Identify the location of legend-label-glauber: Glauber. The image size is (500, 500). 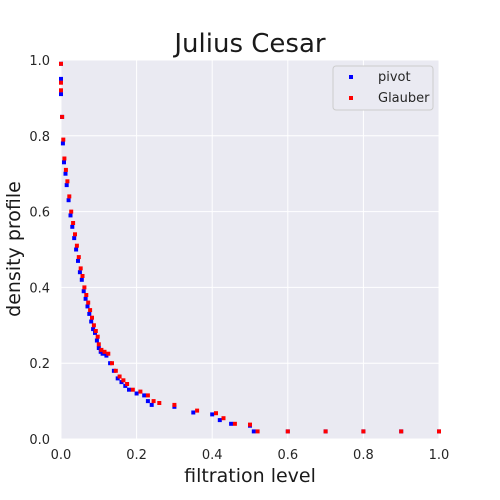
(404, 98).